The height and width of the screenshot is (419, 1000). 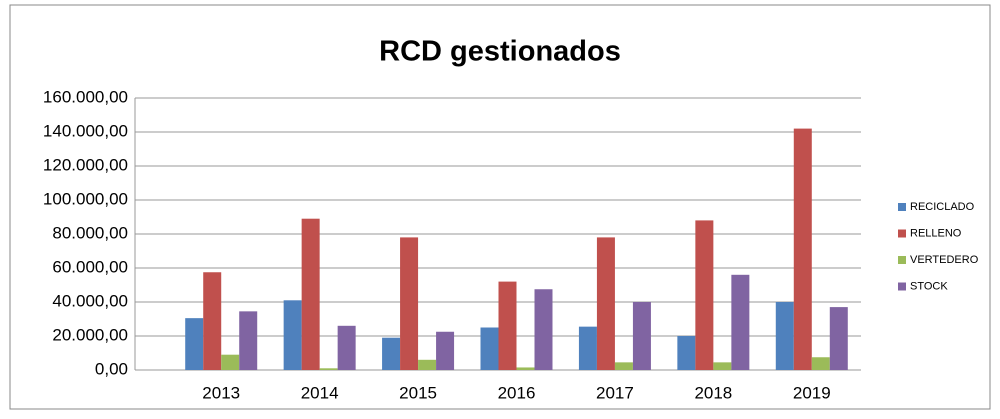 I want to click on legend-label: STOCK, so click(x=929, y=286).